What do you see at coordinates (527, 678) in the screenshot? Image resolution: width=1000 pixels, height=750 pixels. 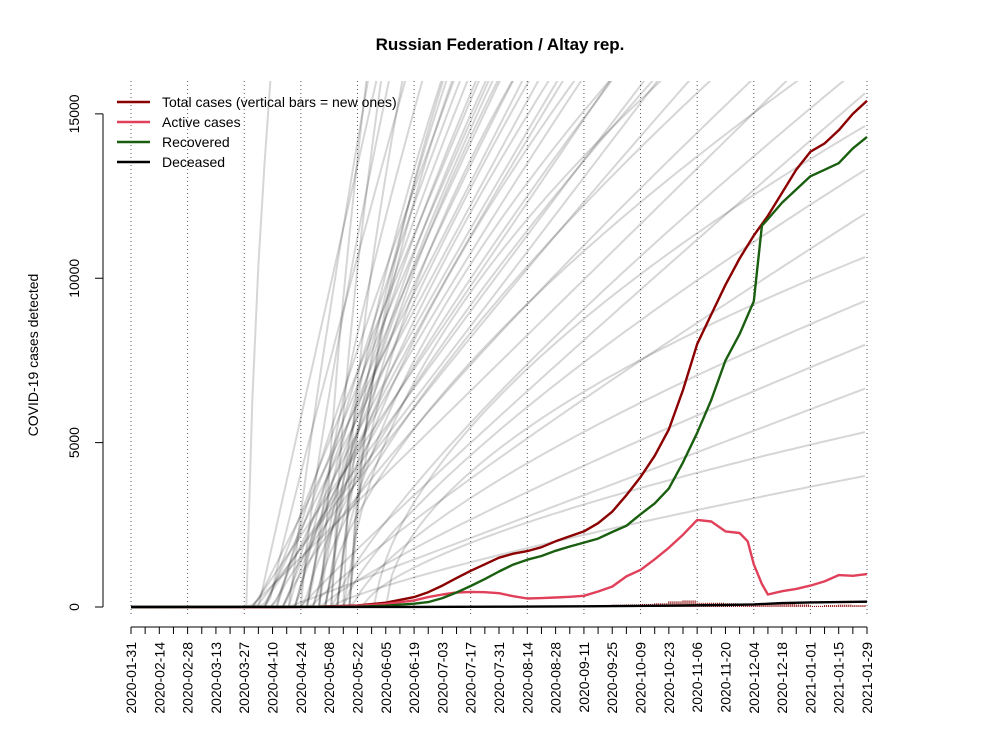 I see `x-tick-label: 2020-08-14` at bounding box center [527, 678].